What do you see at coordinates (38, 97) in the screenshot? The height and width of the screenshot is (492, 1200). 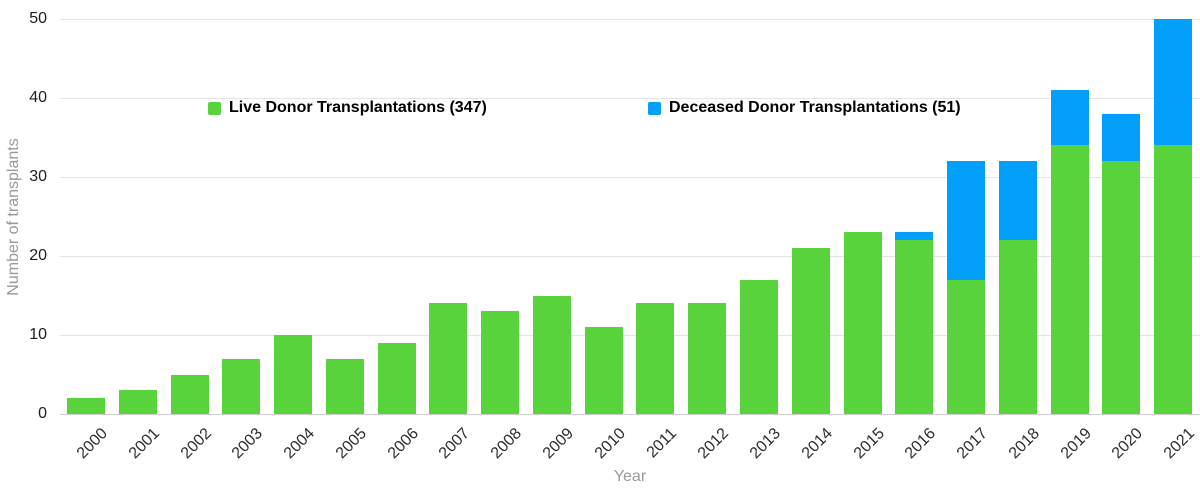 I see `y-tick-label-40: 40` at bounding box center [38, 97].